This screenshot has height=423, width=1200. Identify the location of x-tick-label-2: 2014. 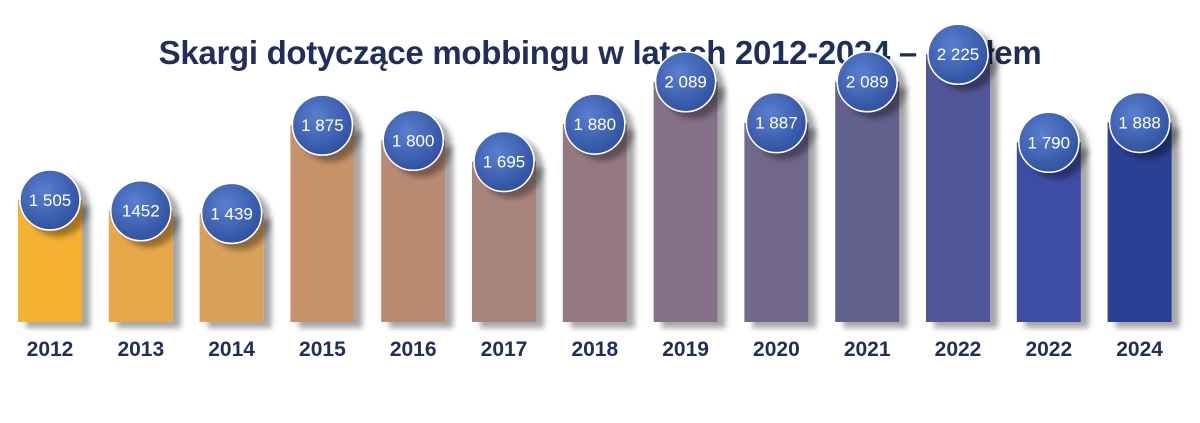
(231, 349).